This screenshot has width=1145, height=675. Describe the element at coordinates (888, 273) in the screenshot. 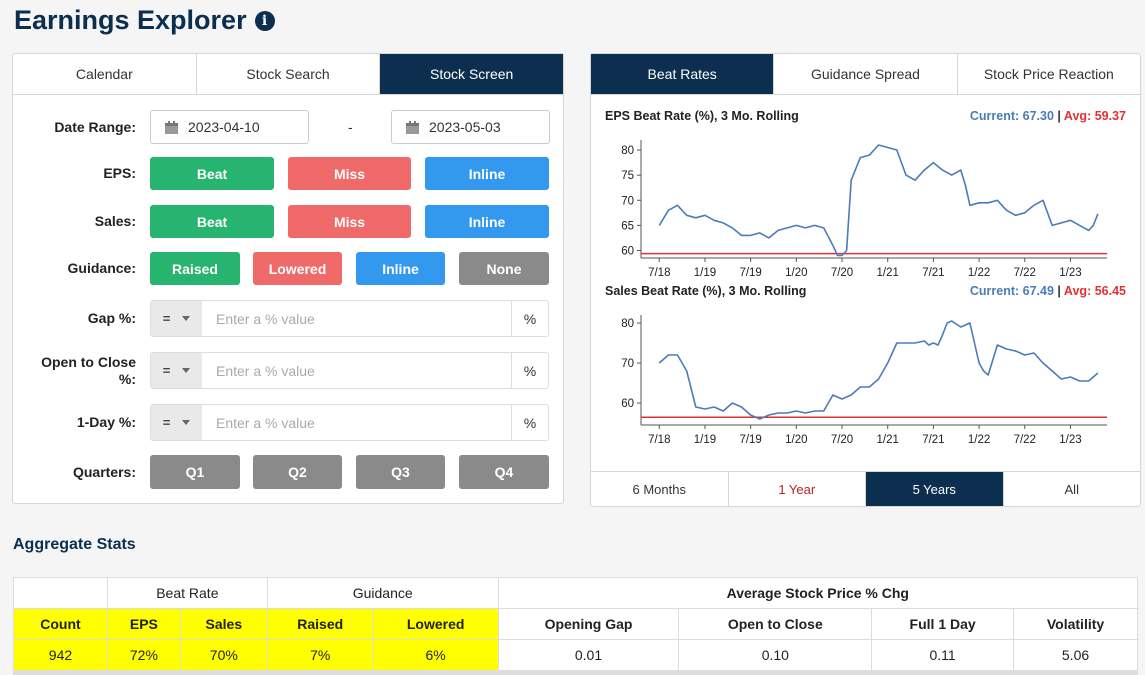

I see `x-tick-label: 1/21` at that location.